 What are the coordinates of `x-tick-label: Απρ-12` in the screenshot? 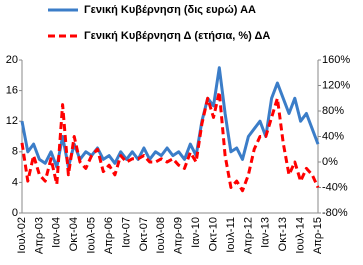 It's located at (248, 235).